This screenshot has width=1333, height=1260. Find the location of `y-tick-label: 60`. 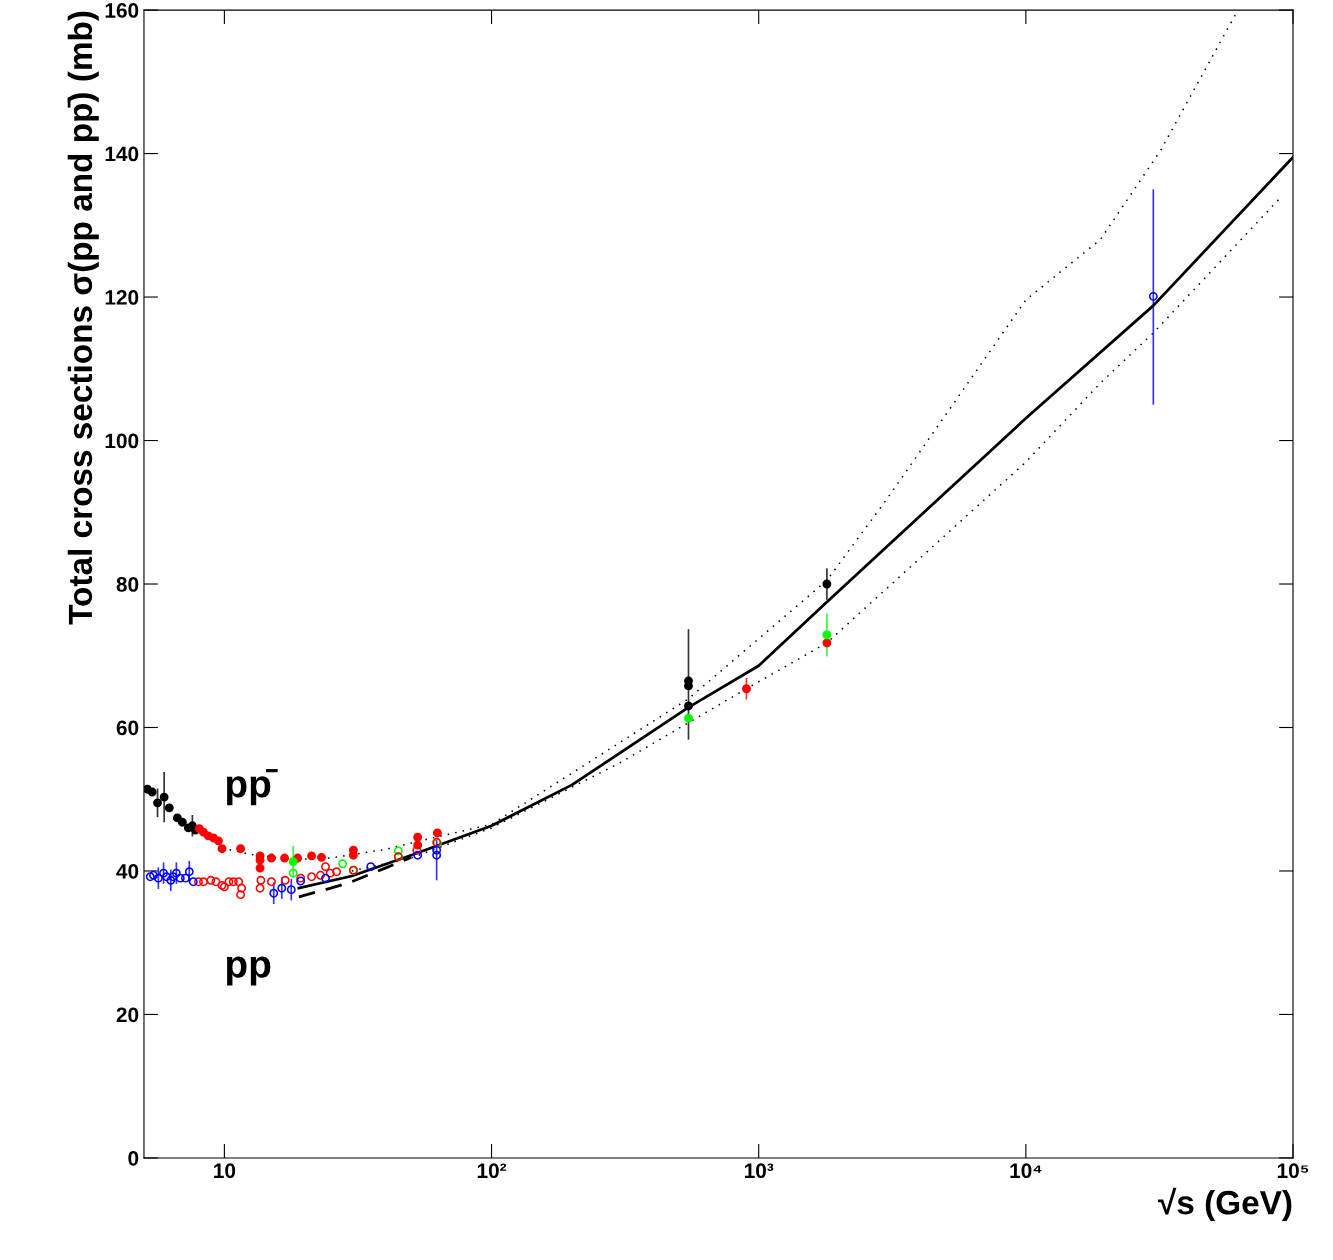

y-tick-label: 60 is located at coordinates (127, 728).